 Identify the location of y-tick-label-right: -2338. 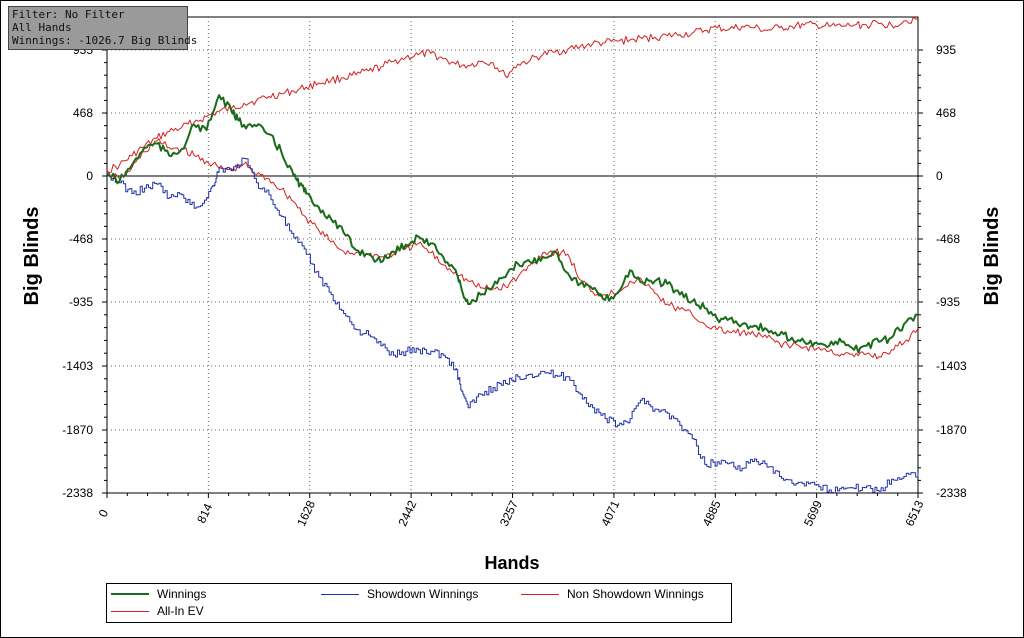
(951, 493).